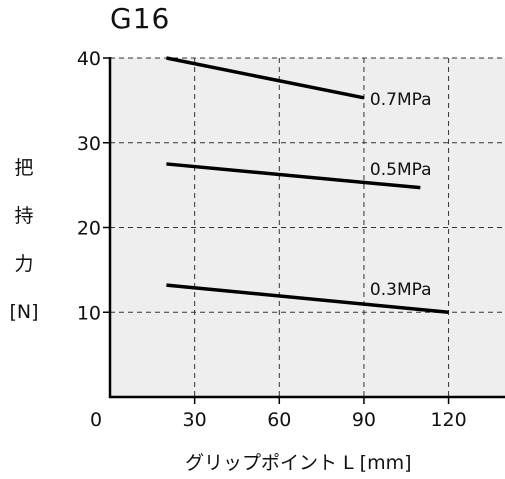 This screenshot has height=479, width=505. I want to click on x-axis-label: グリップポイント L [mm], so click(298, 463).